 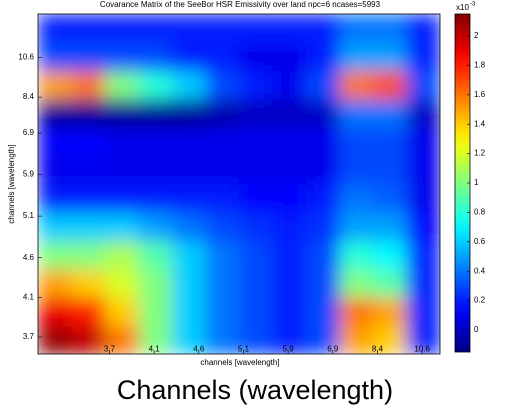 What do you see at coordinates (11, 183) in the screenshot?
I see `y-axis-label: channels [wavelength]` at bounding box center [11, 183].